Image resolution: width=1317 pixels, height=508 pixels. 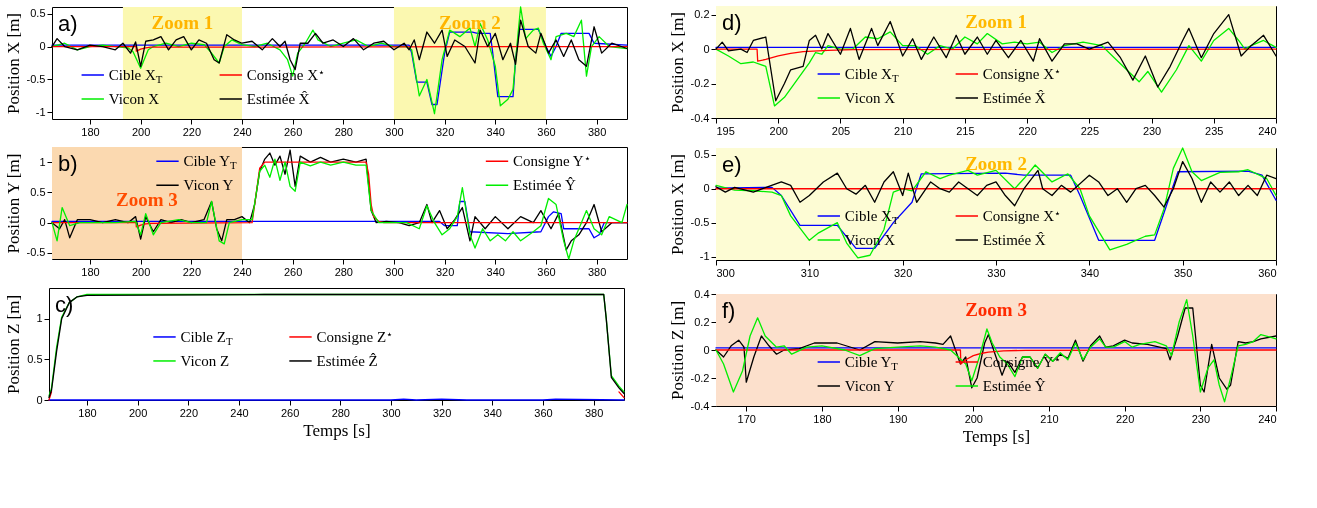 I want to click on x-tick-label: 380, so click(x=594, y=412).